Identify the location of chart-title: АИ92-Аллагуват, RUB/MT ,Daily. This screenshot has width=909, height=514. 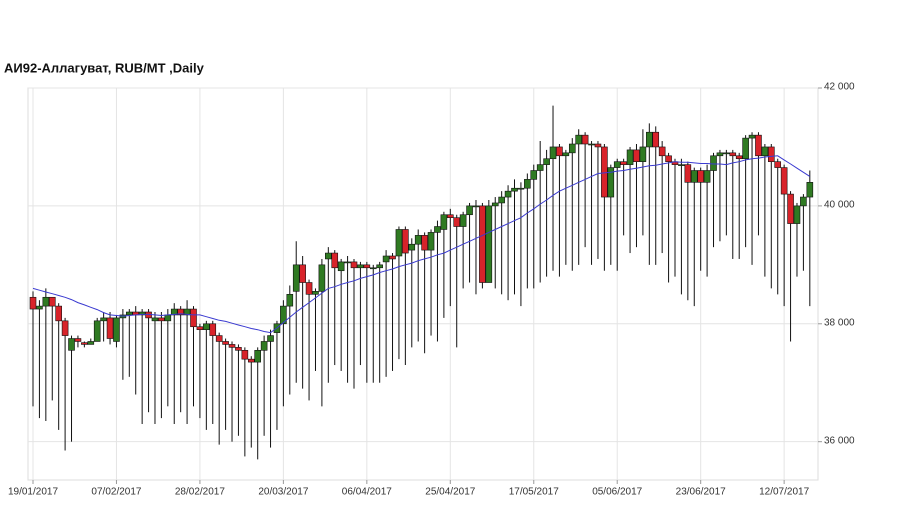
(104, 67).